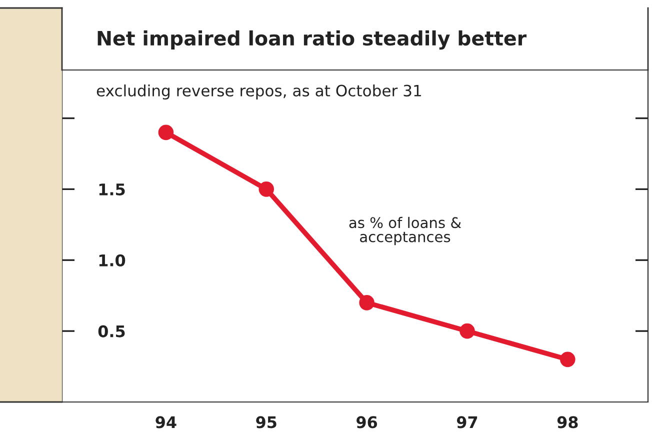  What do you see at coordinates (467, 422) in the screenshot?
I see `x-tick-label: 97` at bounding box center [467, 422].